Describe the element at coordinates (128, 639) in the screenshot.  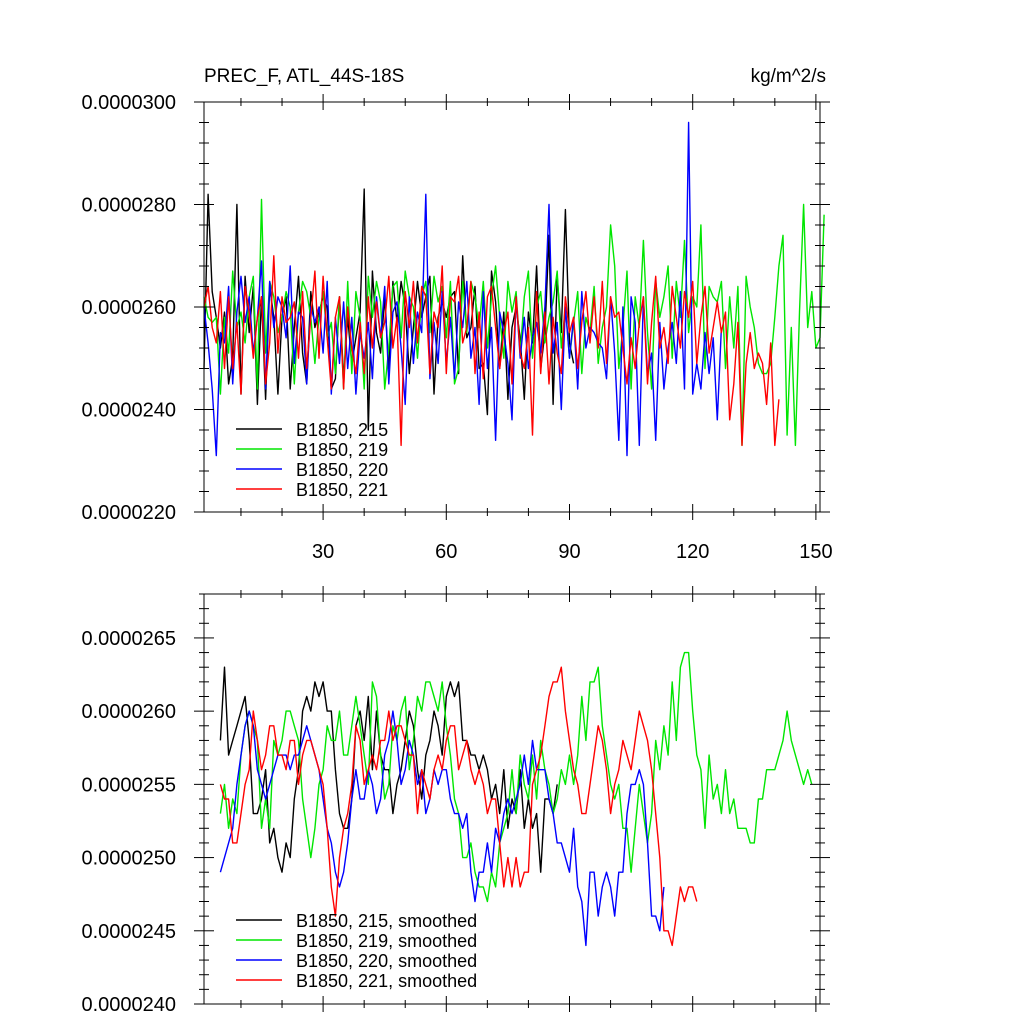
I see `y-tick-label: 0.0000265` at that location.